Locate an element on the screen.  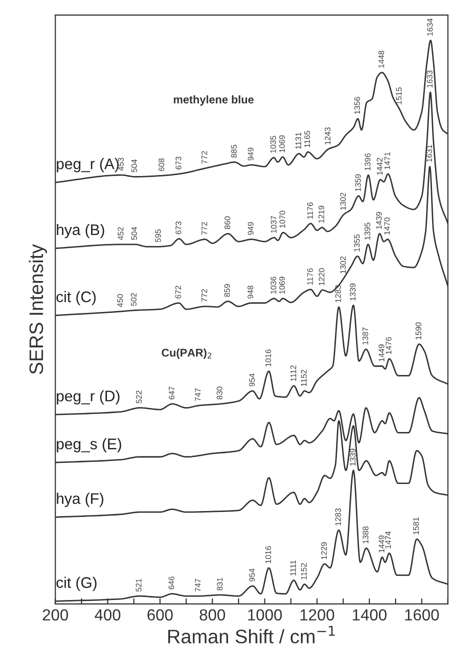
annotation: 522 is located at coordinates (139, 397).